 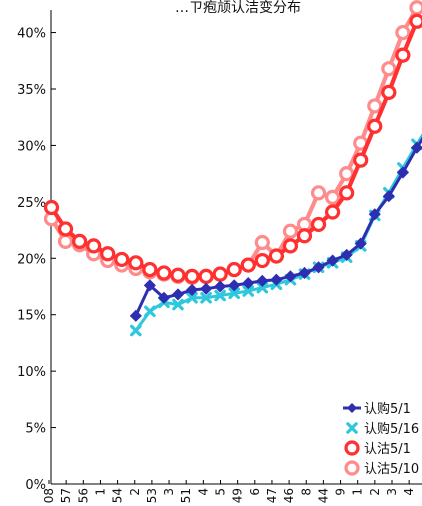 I want to click on legend-entry: 认购5/16, so click(x=382, y=429).